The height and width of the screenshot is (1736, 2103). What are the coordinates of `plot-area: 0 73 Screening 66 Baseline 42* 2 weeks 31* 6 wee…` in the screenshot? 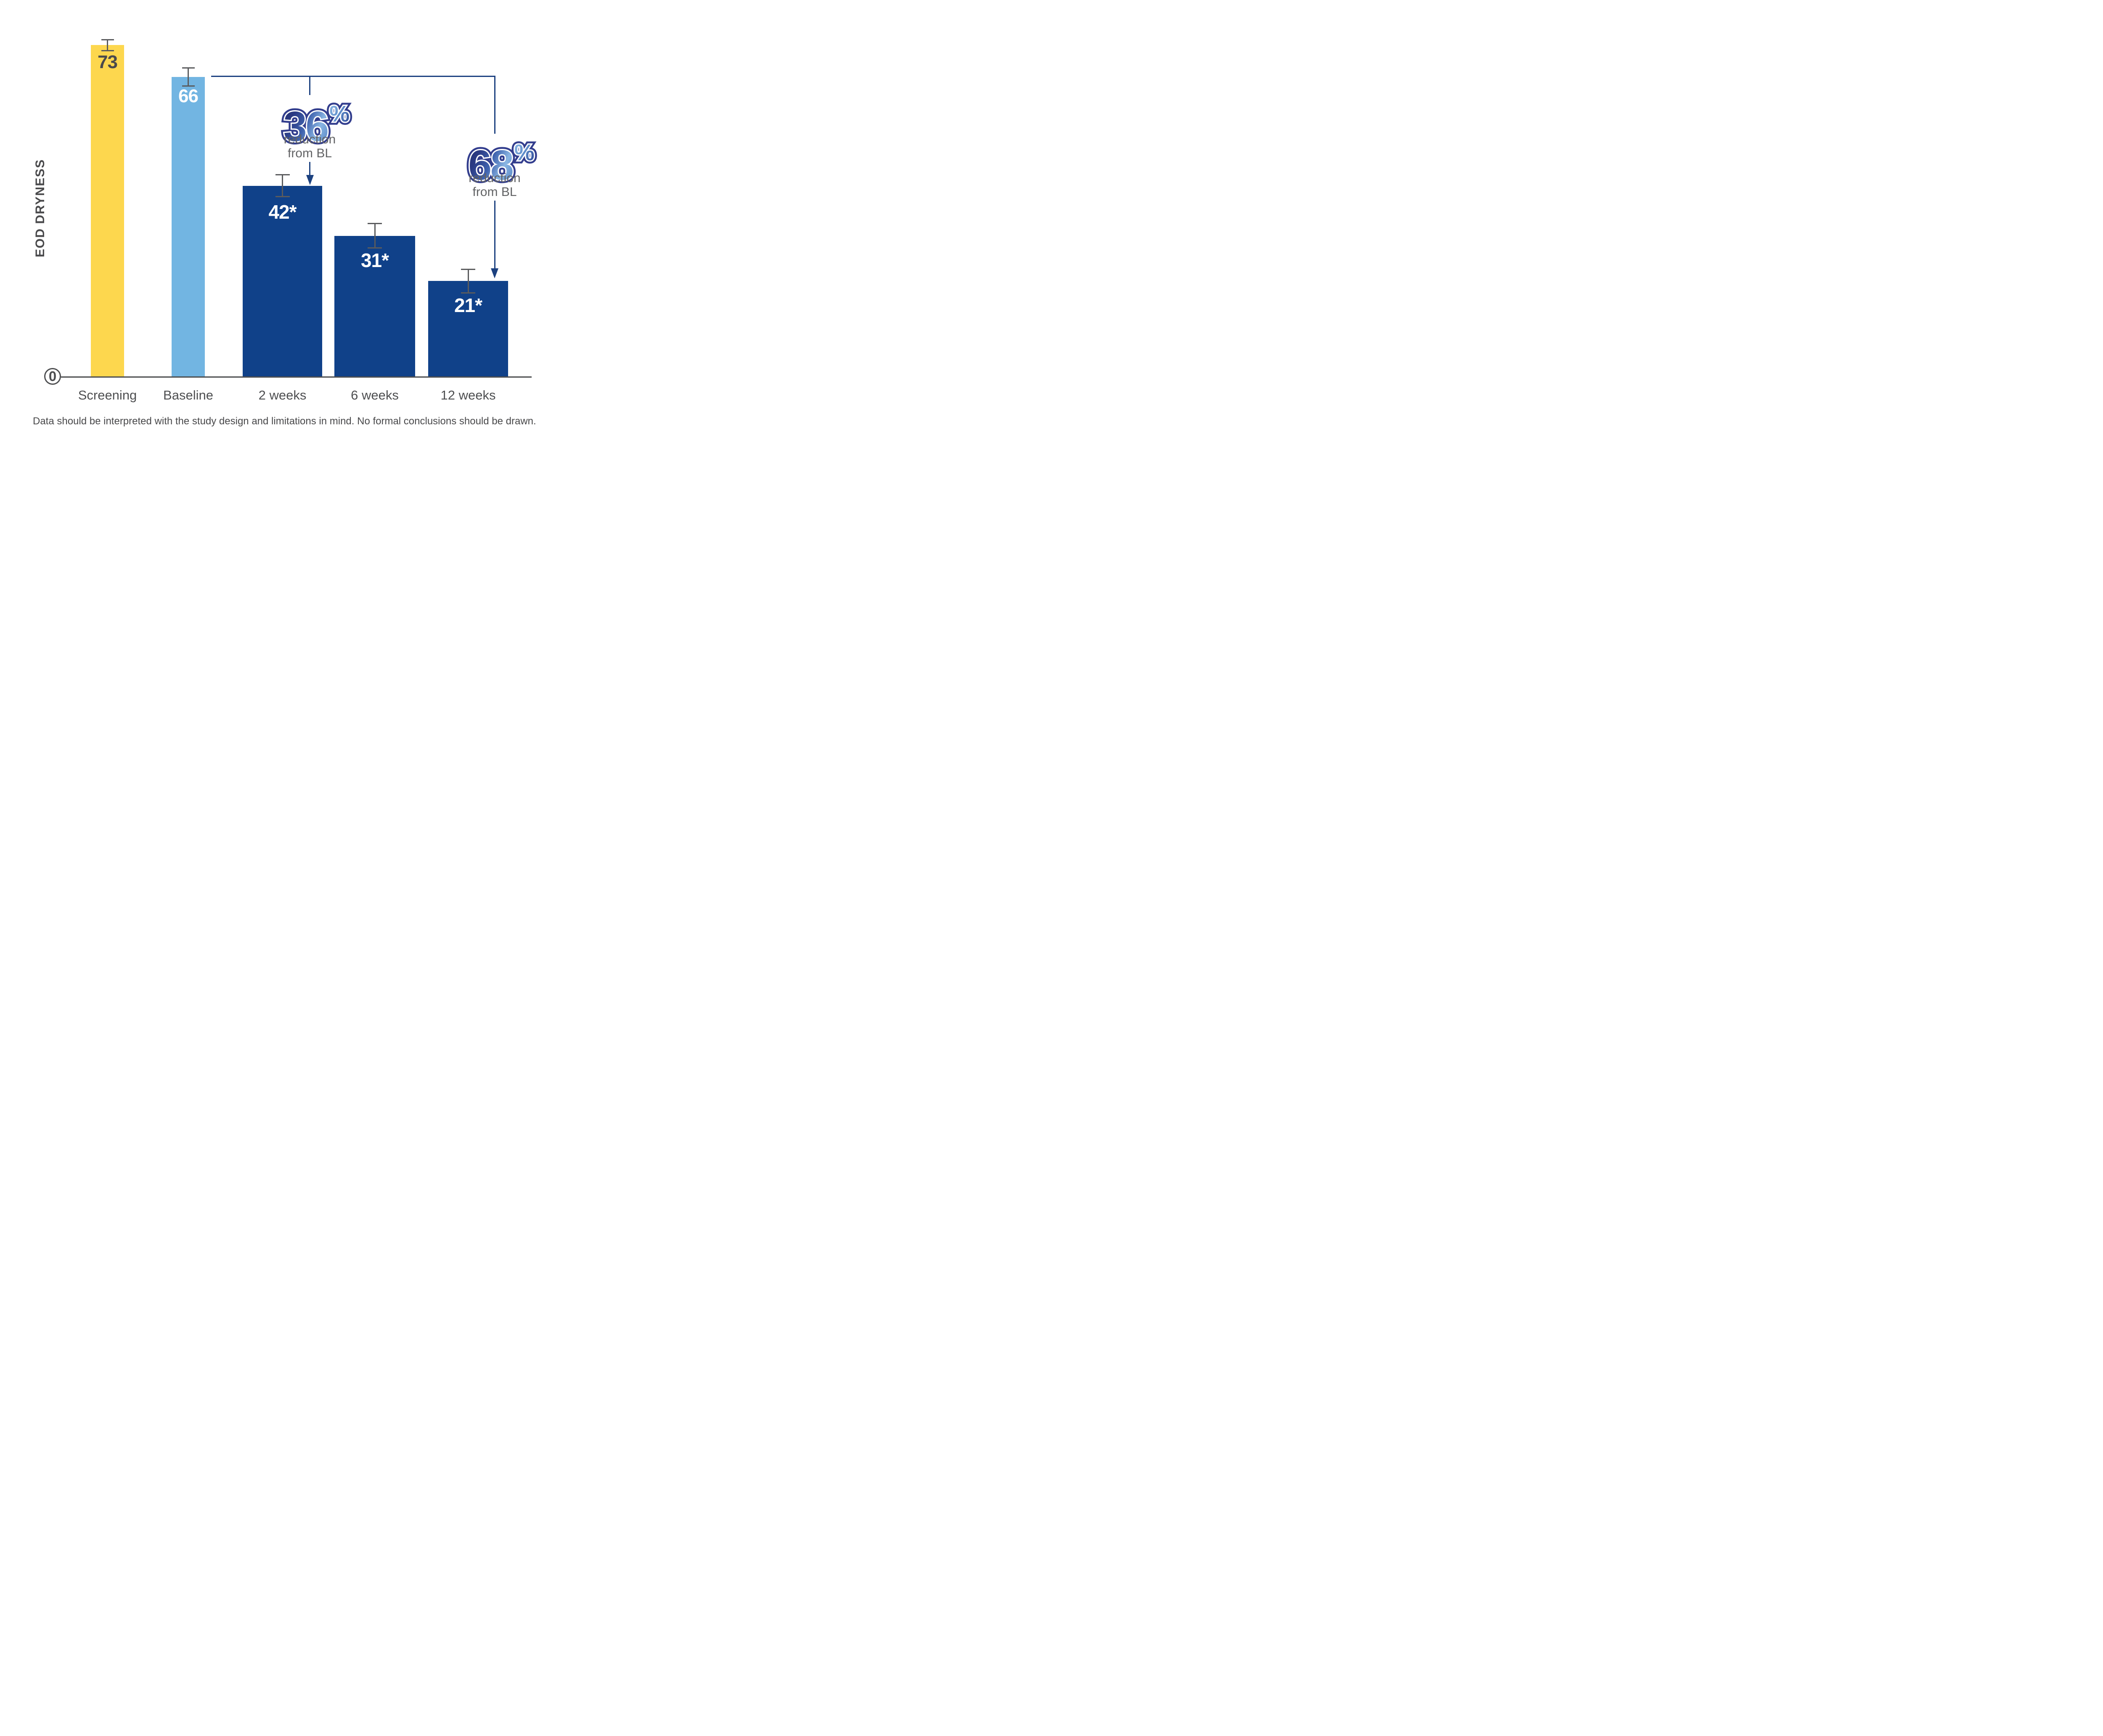 It's located at (303, 217).